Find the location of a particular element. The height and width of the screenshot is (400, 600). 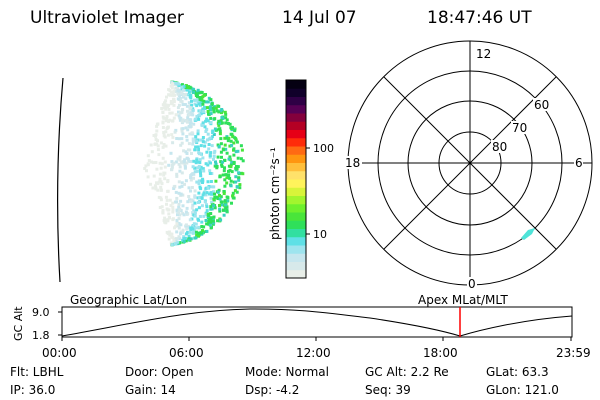

orbit-y-label-9: 9.0 is located at coordinates (41, 312).